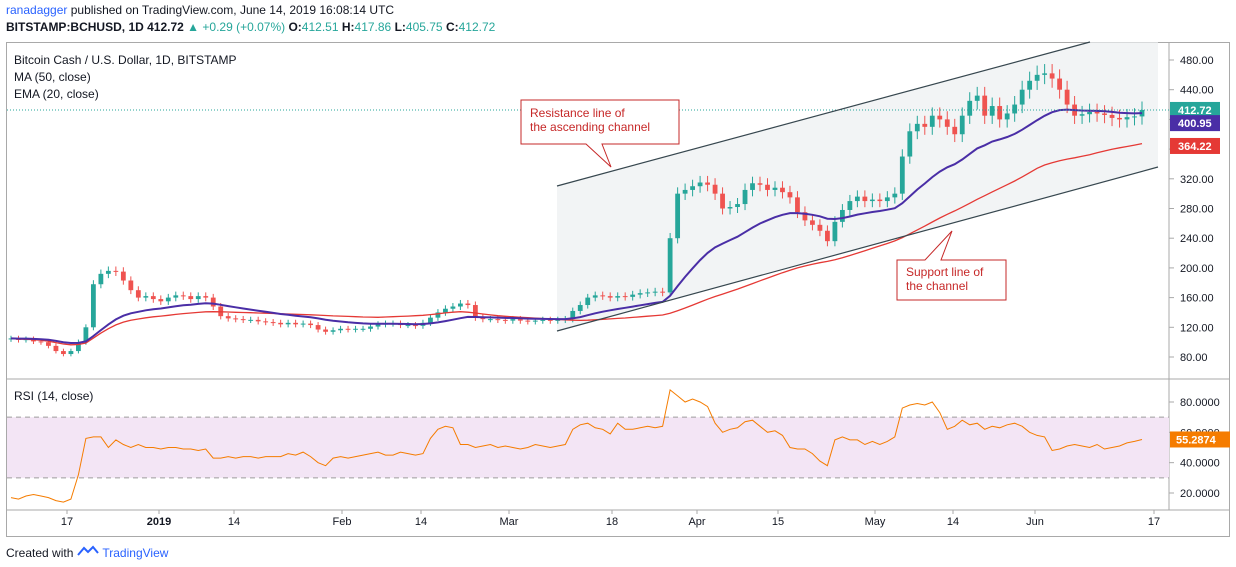  I want to click on support-annotation-text: Support line of, so click(945, 272).